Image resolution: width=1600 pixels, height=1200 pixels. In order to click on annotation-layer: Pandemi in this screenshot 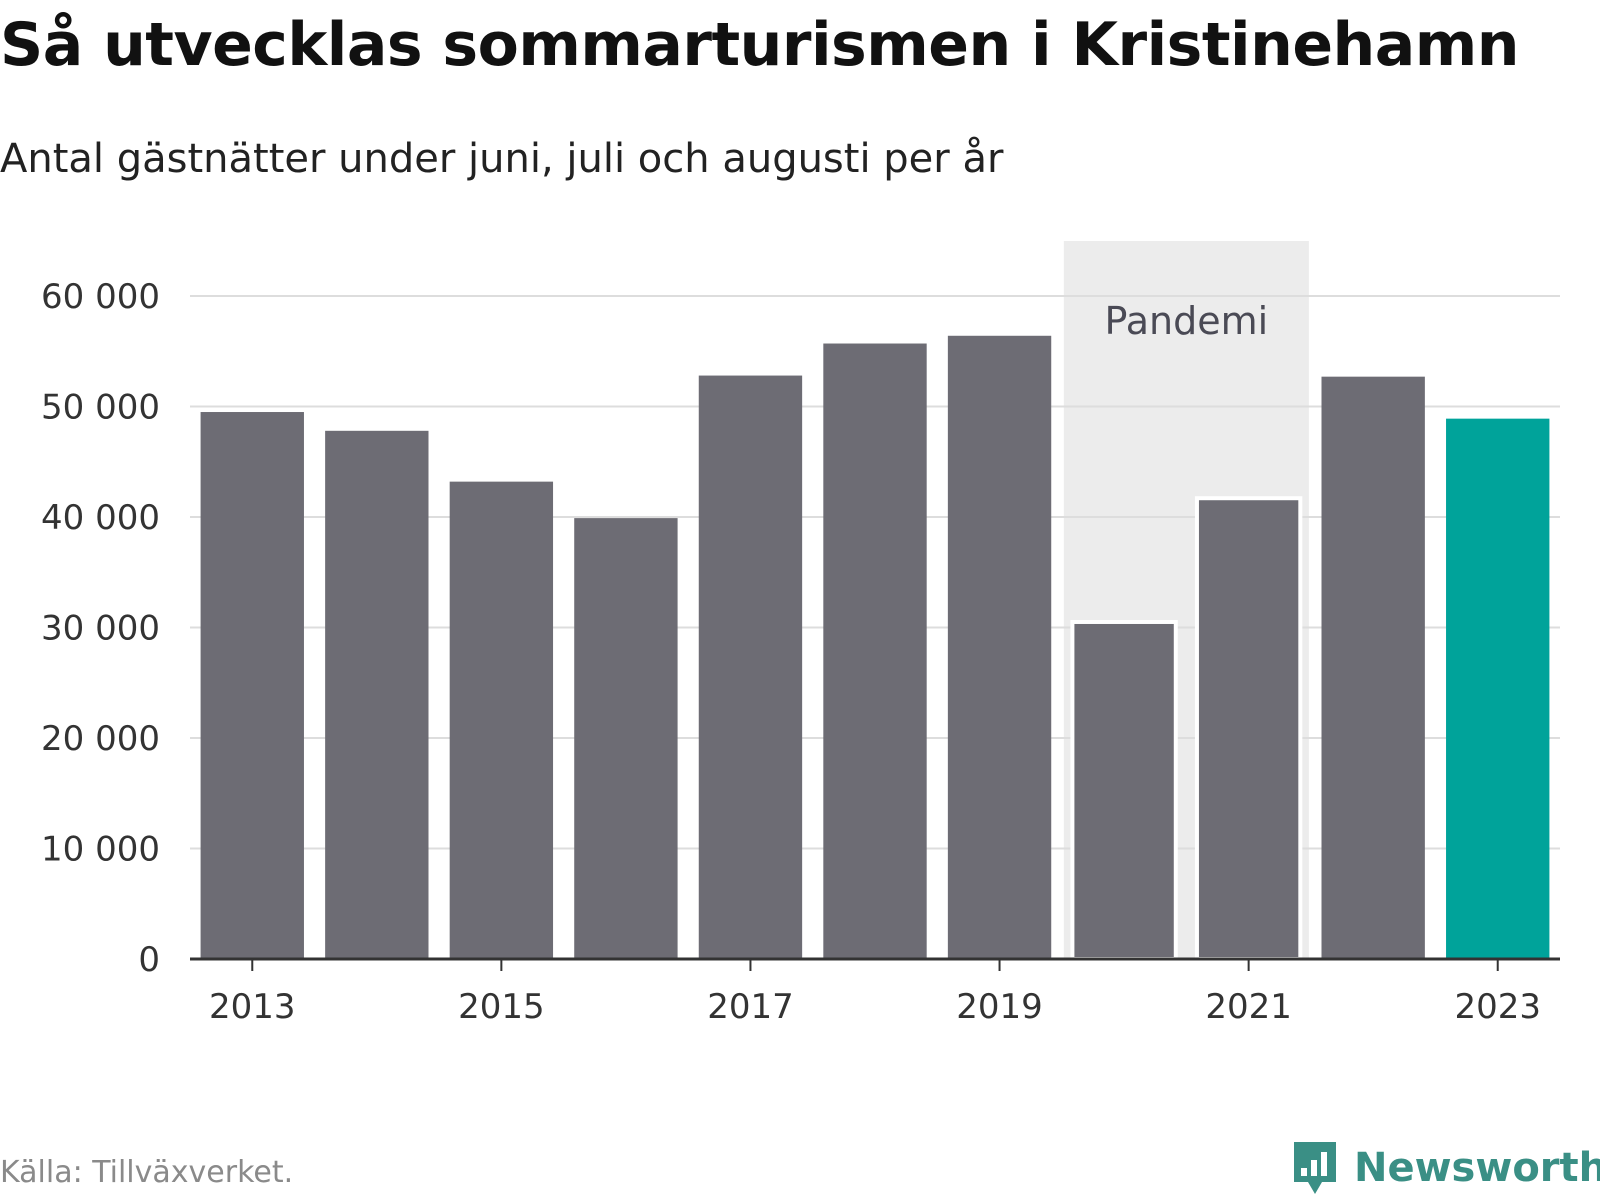, I will do `click(1187, 321)`.